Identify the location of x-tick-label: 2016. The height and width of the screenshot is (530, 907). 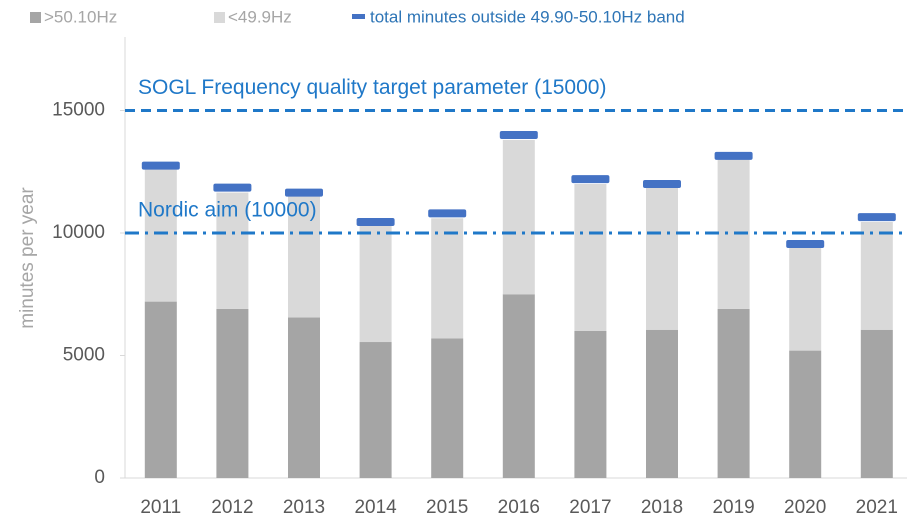
(519, 507).